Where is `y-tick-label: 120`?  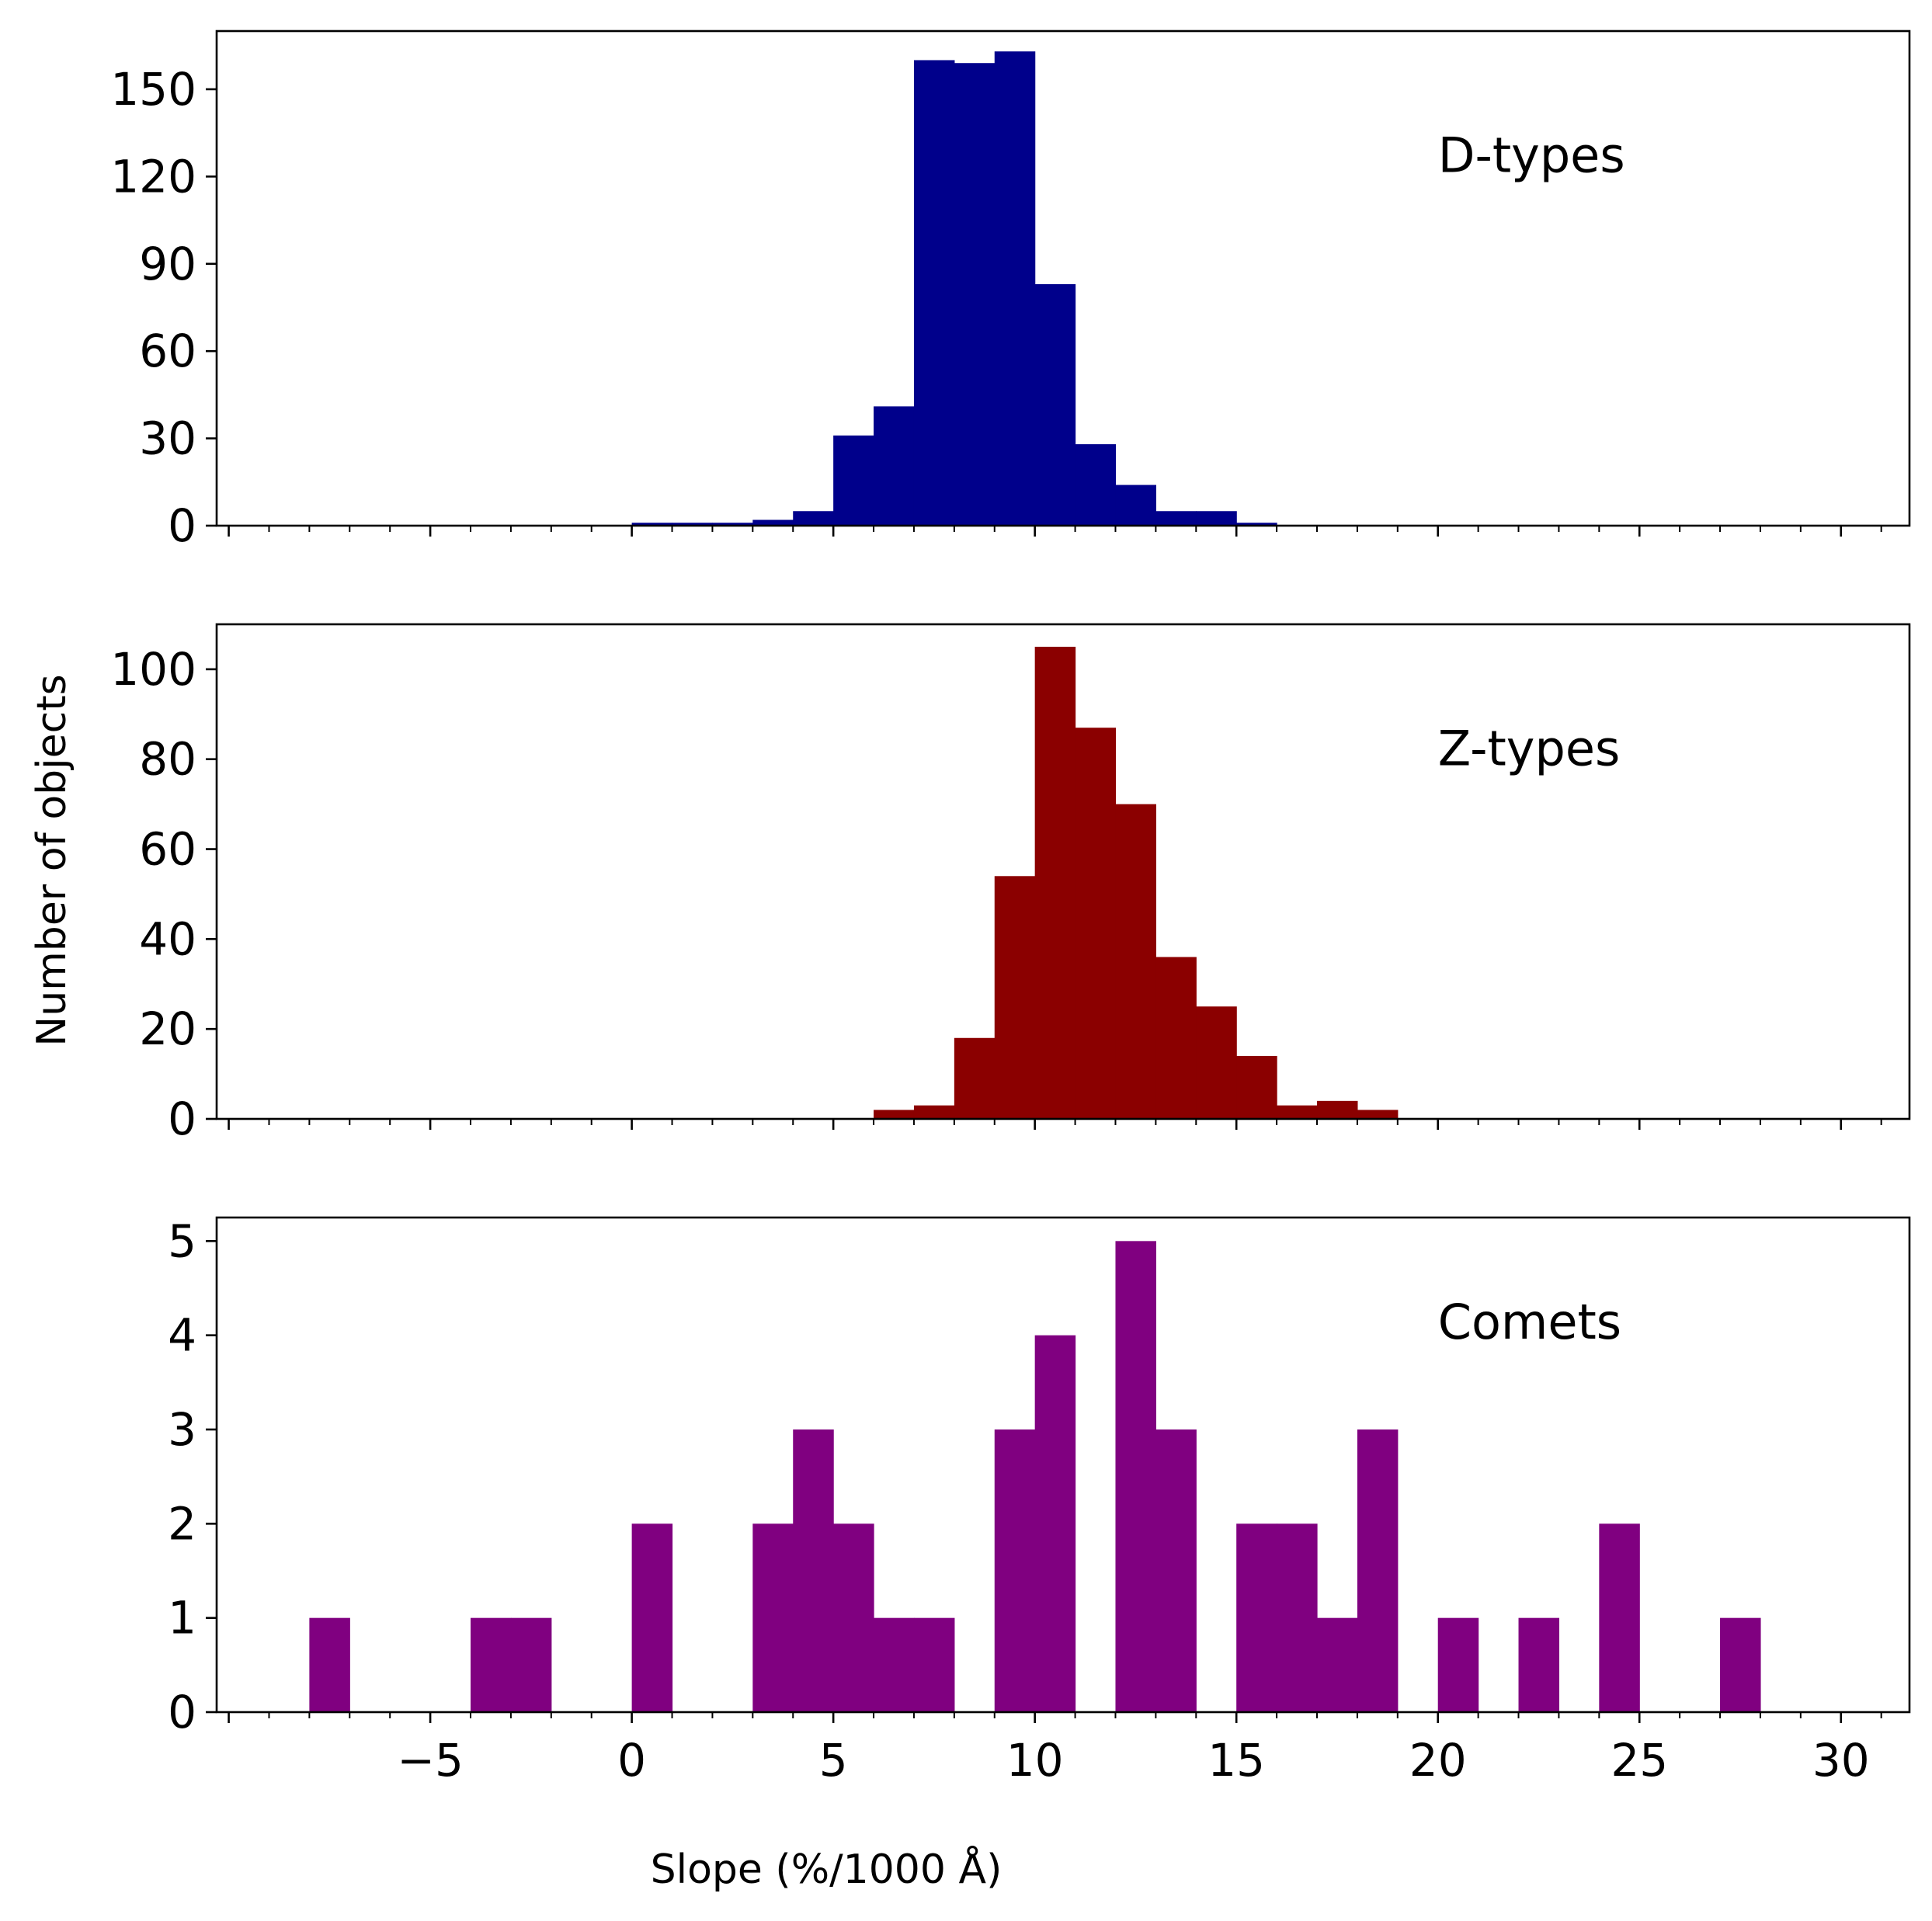 y-tick-label: 120 is located at coordinates (153, 176).